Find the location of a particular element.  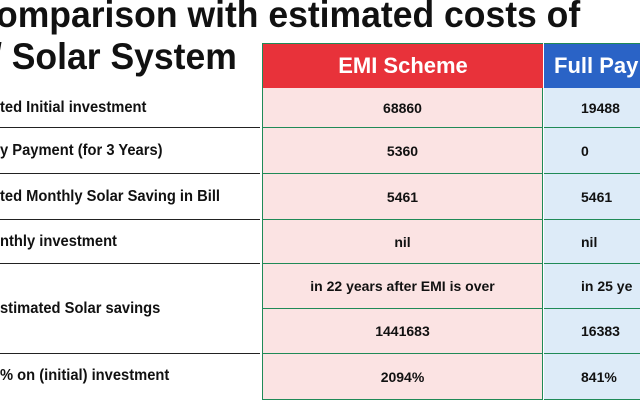

row-label-initial-investment: ted Initial investment is located at coordinates (130, 108).